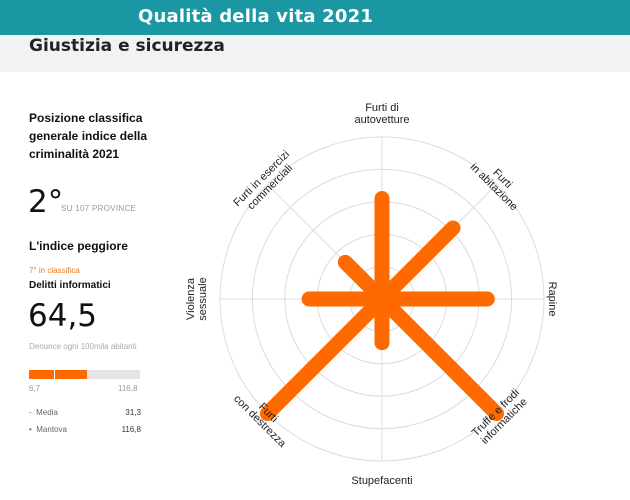 The height and width of the screenshot is (500, 630). What do you see at coordinates (128, 388) in the screenshot?
I see `range-max-label: 116,8` at bounding box center [128, 388].